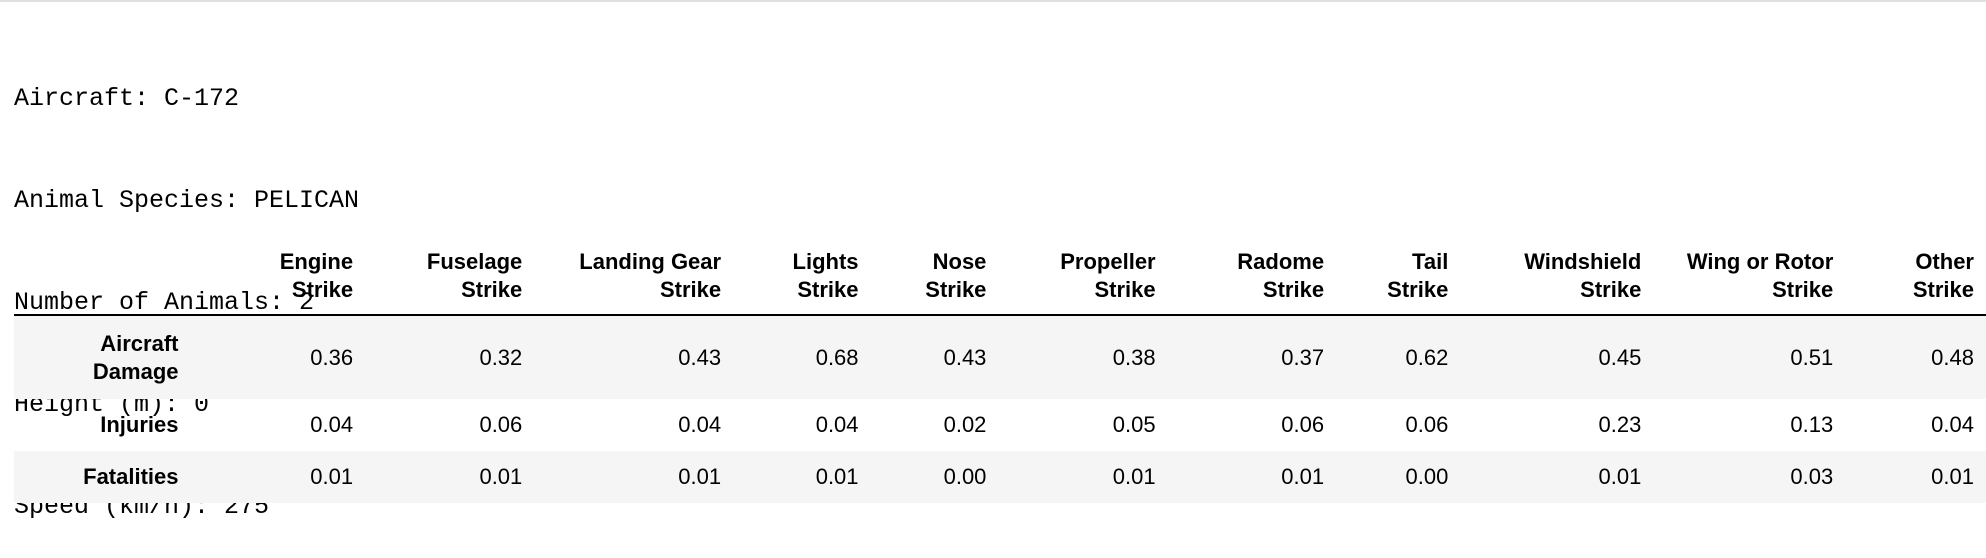 Image resolution: width=1986 pixels, height=558 pixels. I want to click on height-line: Height (m): 0, so click(112, 404).